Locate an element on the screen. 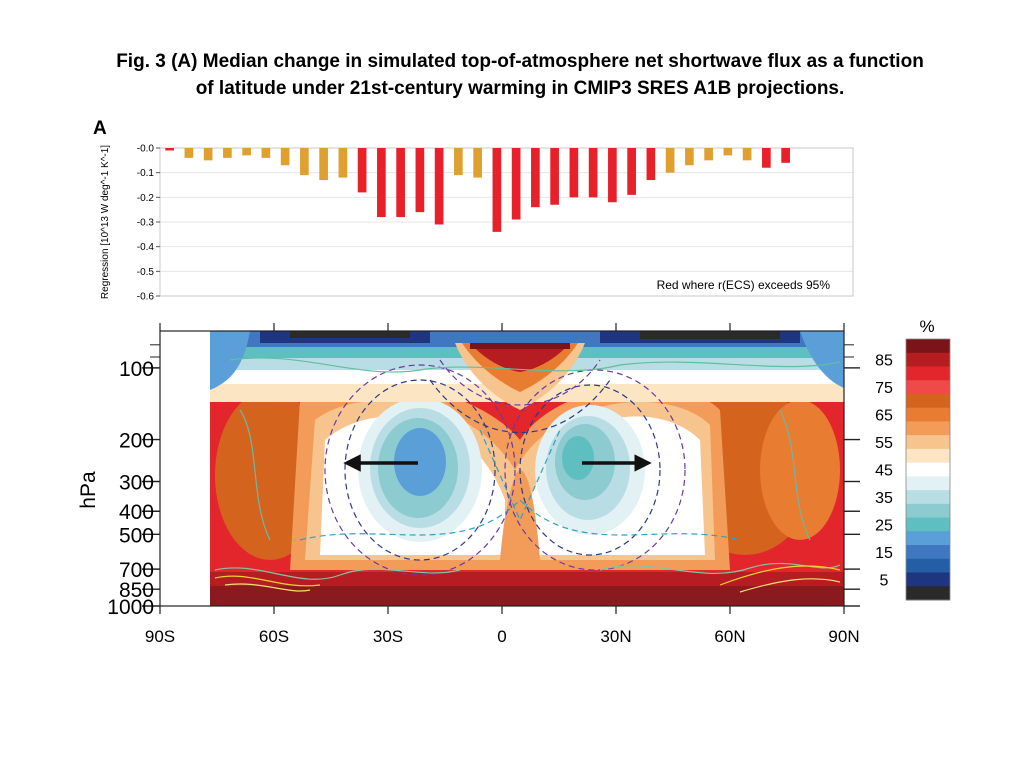 The image size is (1024, 768). heatmap-missing-region is located at coordinates (185, 468).